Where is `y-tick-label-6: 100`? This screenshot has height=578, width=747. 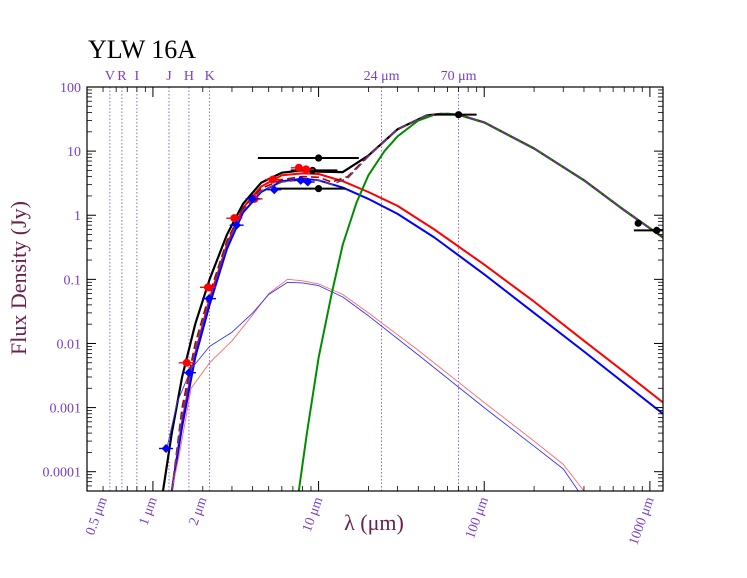 y-tick-label-6: 100 is located at coordinates (70, 88).